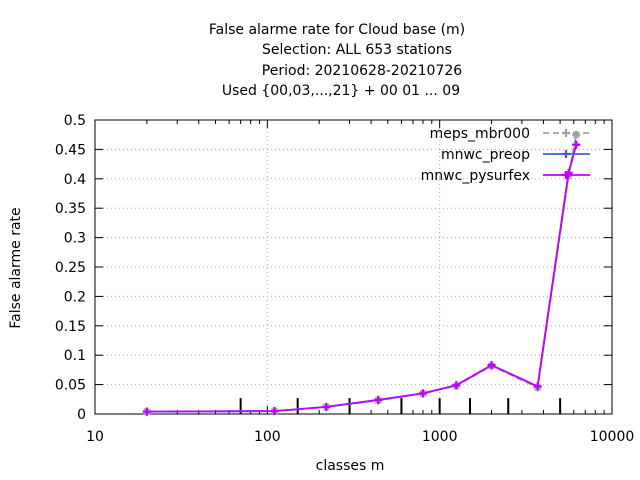  What do you see at coordinates (267, 437) in the screenshot?
I see `x-tick-label: 100` at bounding box center [267, 437].